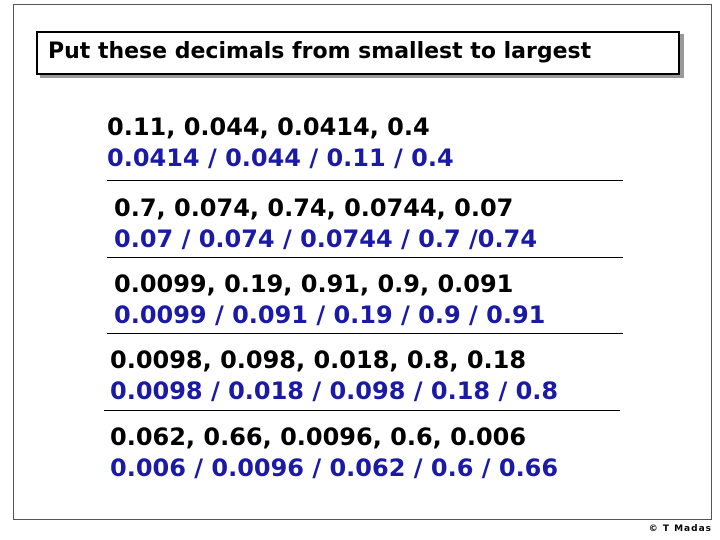  I want to click on problem-1-question: 0.11, 0.044, 0.0414, 0.4, so click(268, 127).